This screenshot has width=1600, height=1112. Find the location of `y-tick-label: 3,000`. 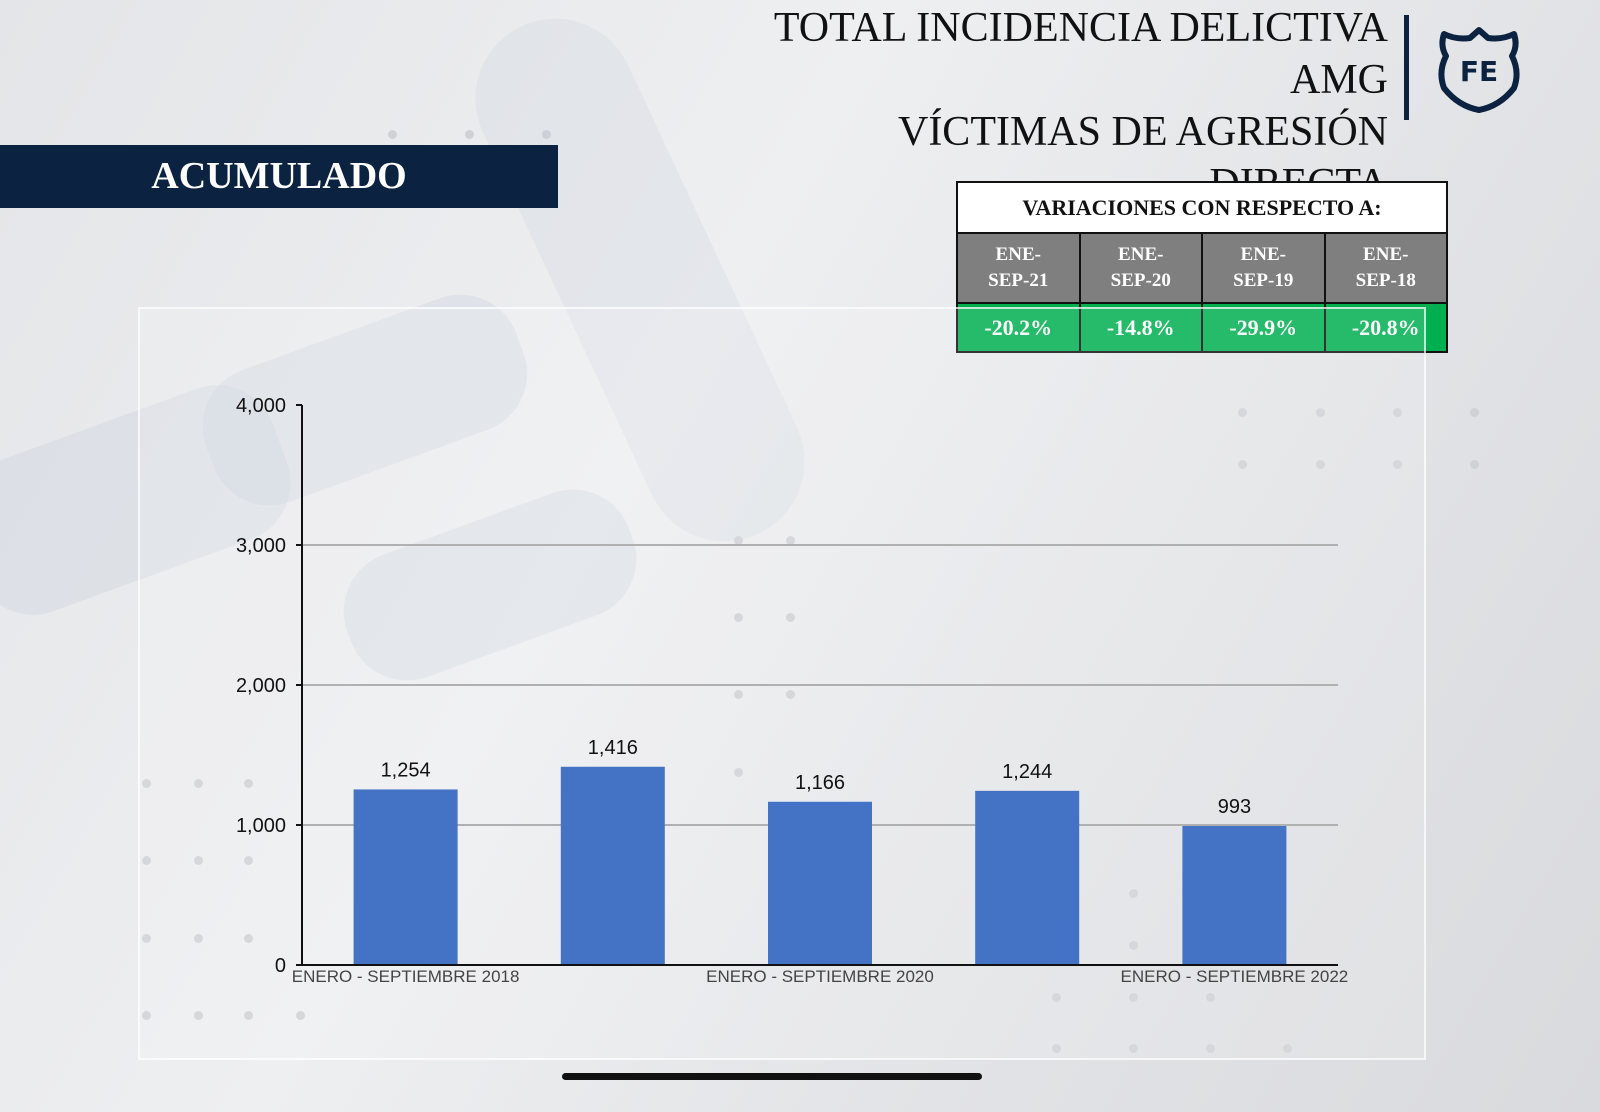

y-tick-label: 3,000 is located at coordinates (261, 546).